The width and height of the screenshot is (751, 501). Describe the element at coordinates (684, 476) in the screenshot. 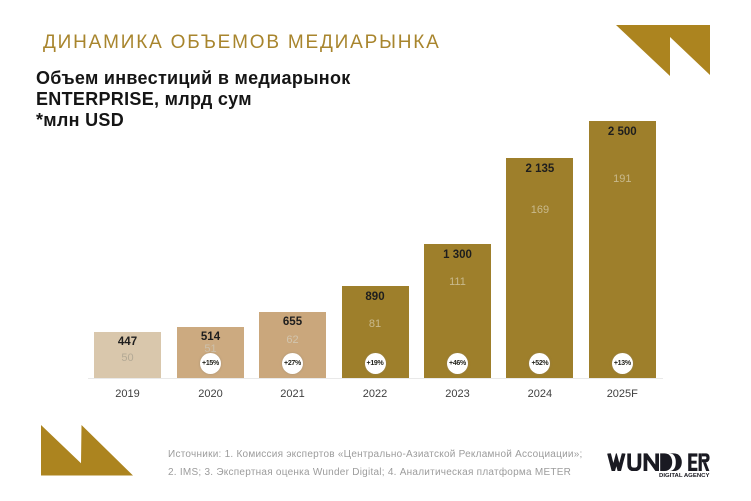

I see `svg-text: DIGITAL AGENCY` at that location.